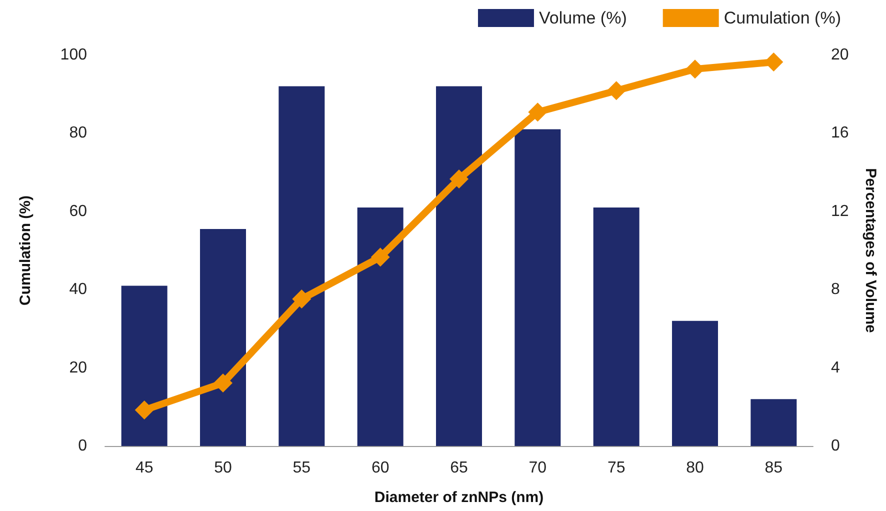  Describe the element at coordinates (78, 367) in the screenshot. I see `y-tick-label: 20` at that location.